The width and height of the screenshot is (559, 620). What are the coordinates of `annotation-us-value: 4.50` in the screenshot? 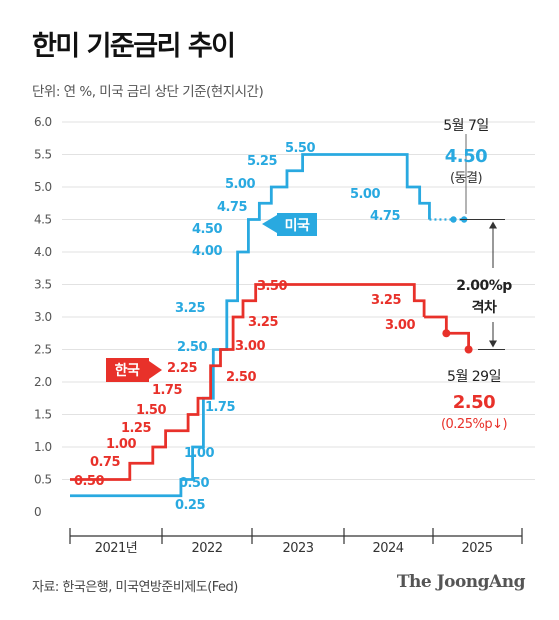 It's located at (466, 156).